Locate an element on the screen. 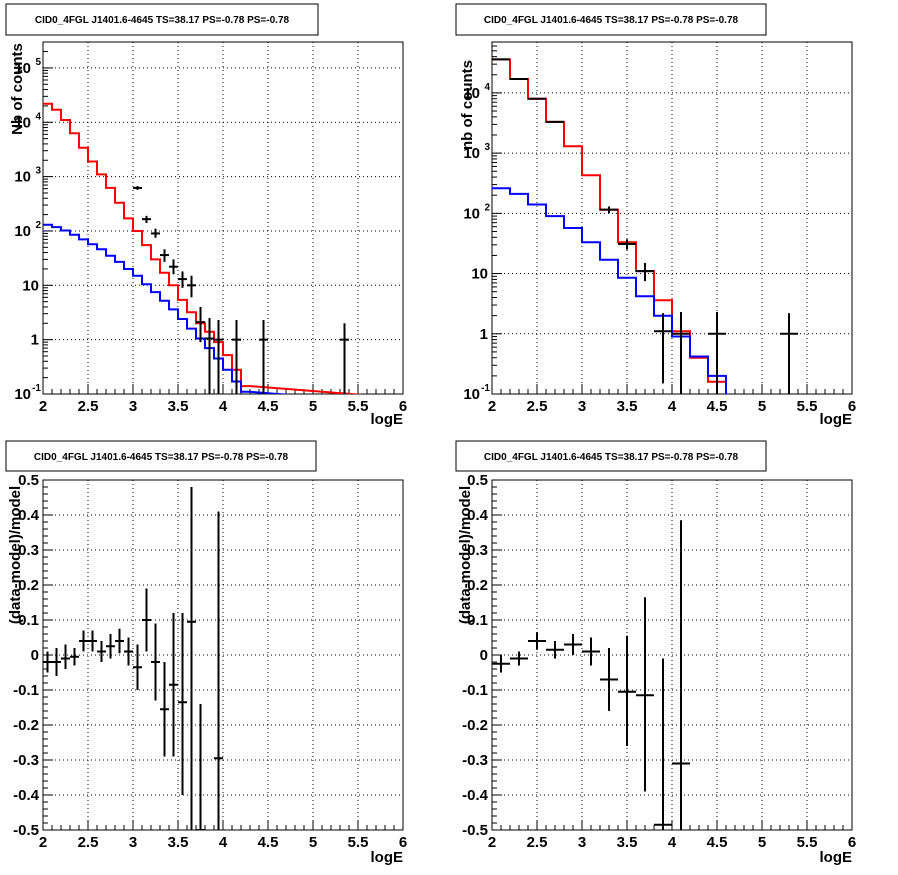  y-axis-label: (data-model)/model is located at coordinates (15, 555).